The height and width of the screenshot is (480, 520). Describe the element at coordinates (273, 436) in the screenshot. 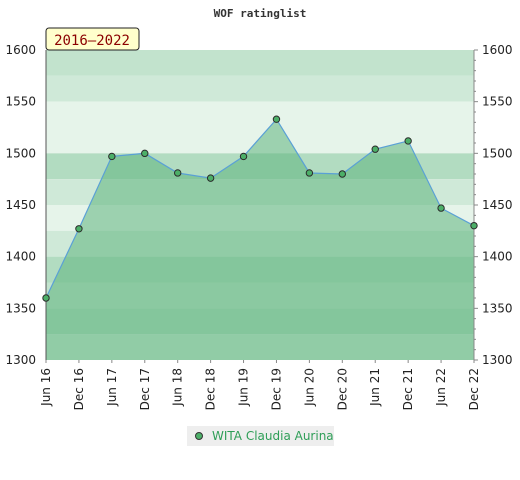

I see `legend-label: WITA Claudia Aurina` at that location.